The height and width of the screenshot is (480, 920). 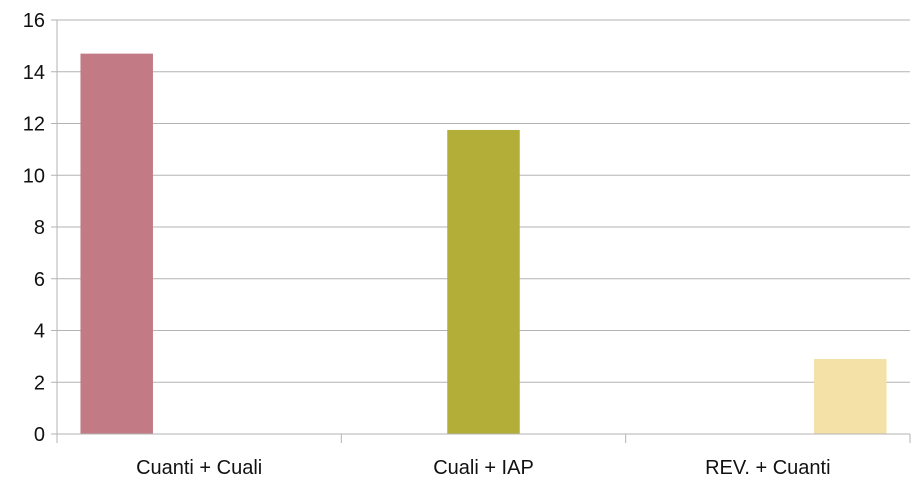 What do you see at coordinates (199, 468) in the screenshot?
I see `x-category-label: Cuanti + Cuali` at bounding box center [199, 468].